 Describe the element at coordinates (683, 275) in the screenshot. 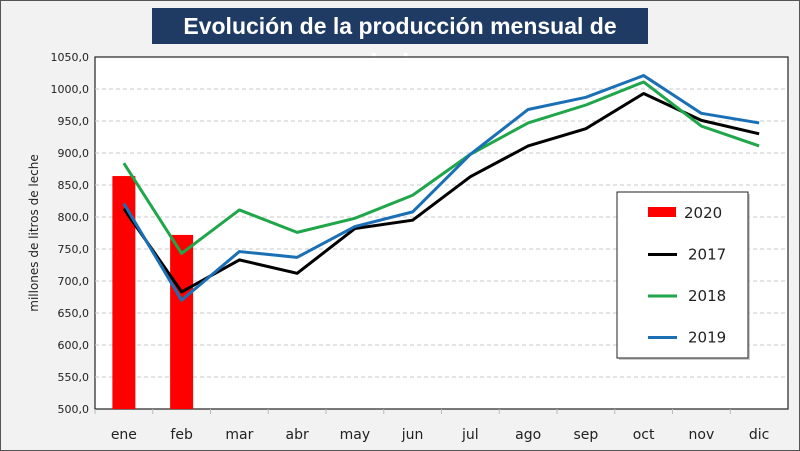

I see `legend: 2020 2017 2018 2019` at that location.